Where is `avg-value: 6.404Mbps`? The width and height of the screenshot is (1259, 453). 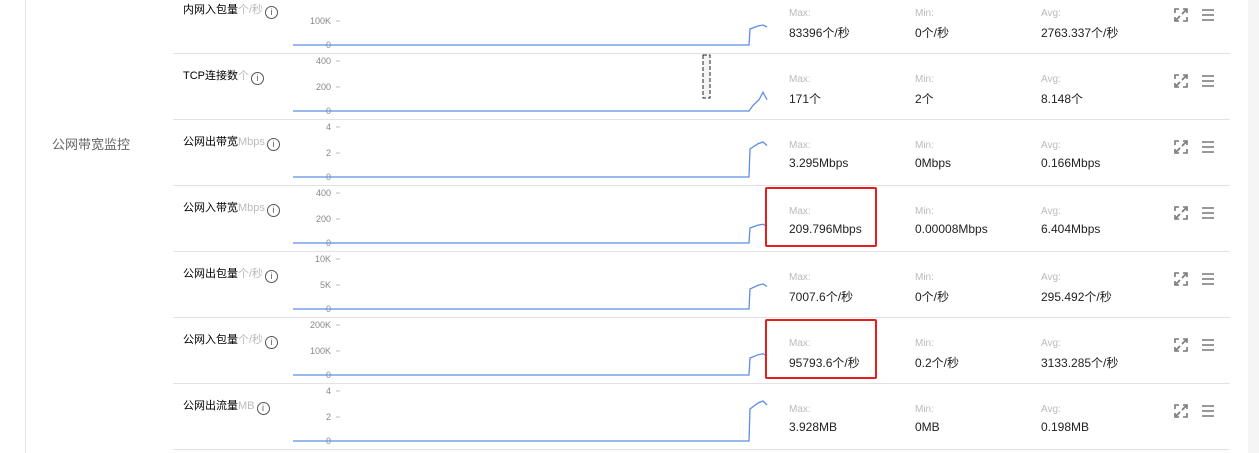 avg-value: 6.404Mbps is located at coordinates (1071, 229).